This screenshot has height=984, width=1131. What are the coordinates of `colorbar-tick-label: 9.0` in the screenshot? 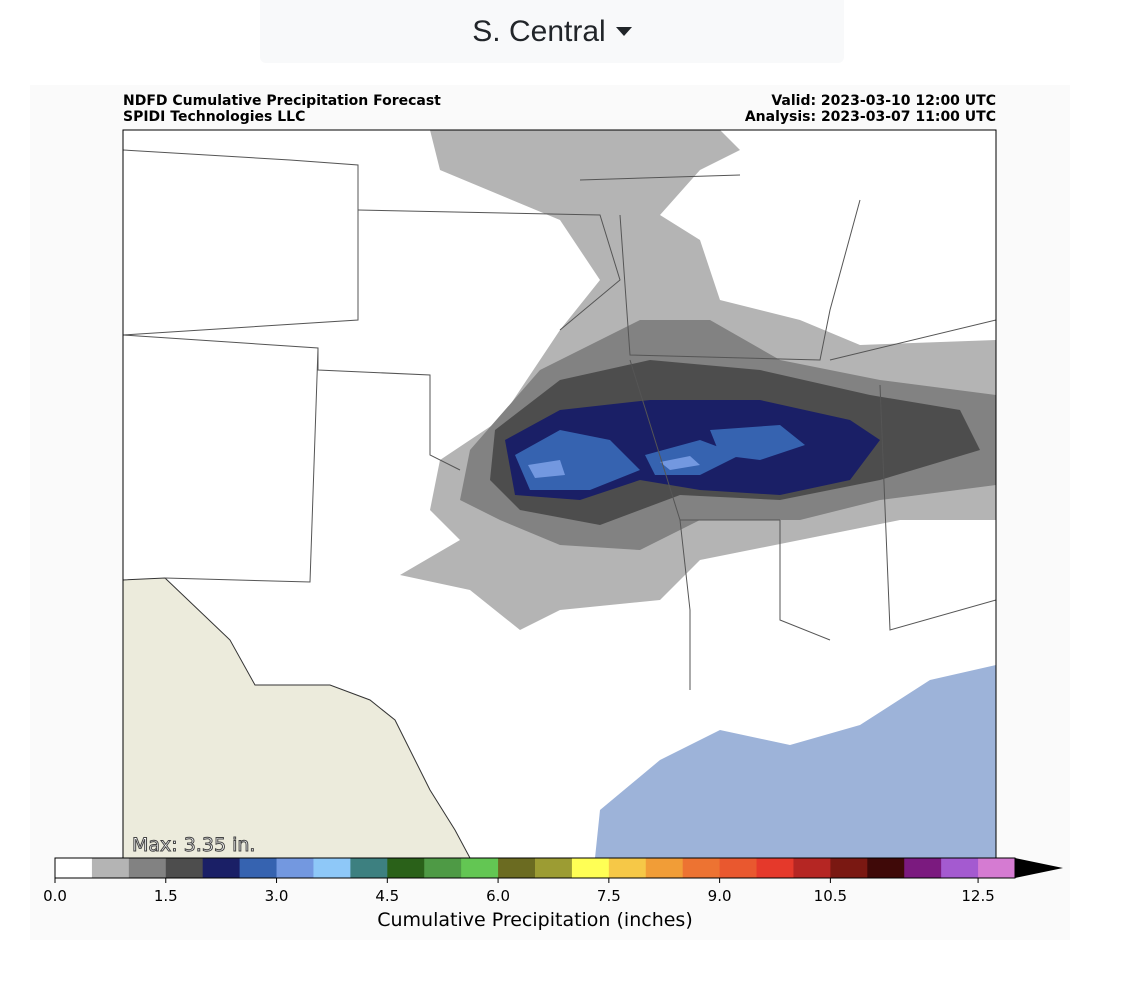 It's located at (720, 896).